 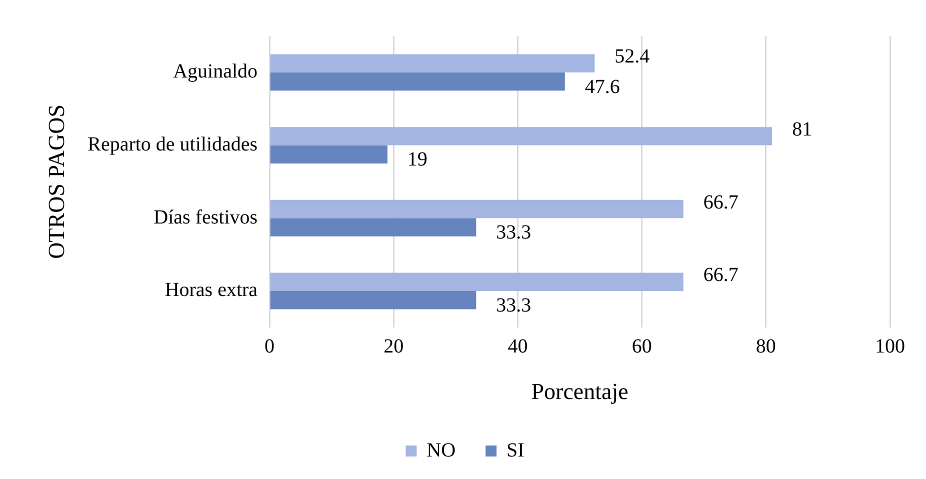 I want to click on data-label: 81, so click(x=802, y=129).